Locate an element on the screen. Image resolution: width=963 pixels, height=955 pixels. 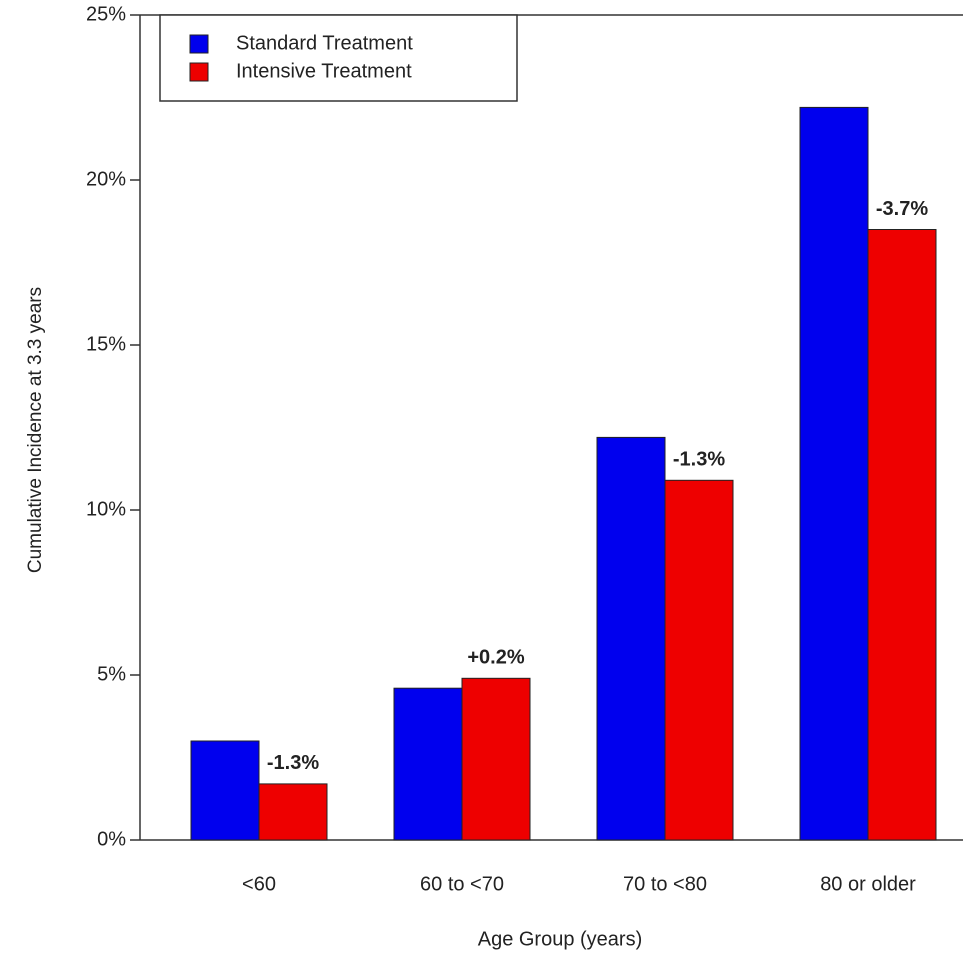
x-tick-label: 70 to <80 is located at coordinates (665, 884).